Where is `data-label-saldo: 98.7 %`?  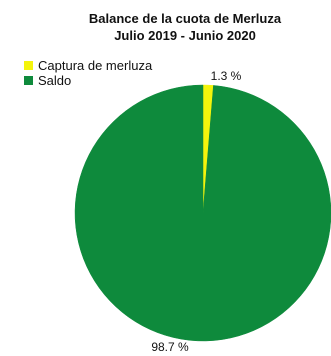 data-label-saldo: 98.7 % is located at coordinates (170, 347).